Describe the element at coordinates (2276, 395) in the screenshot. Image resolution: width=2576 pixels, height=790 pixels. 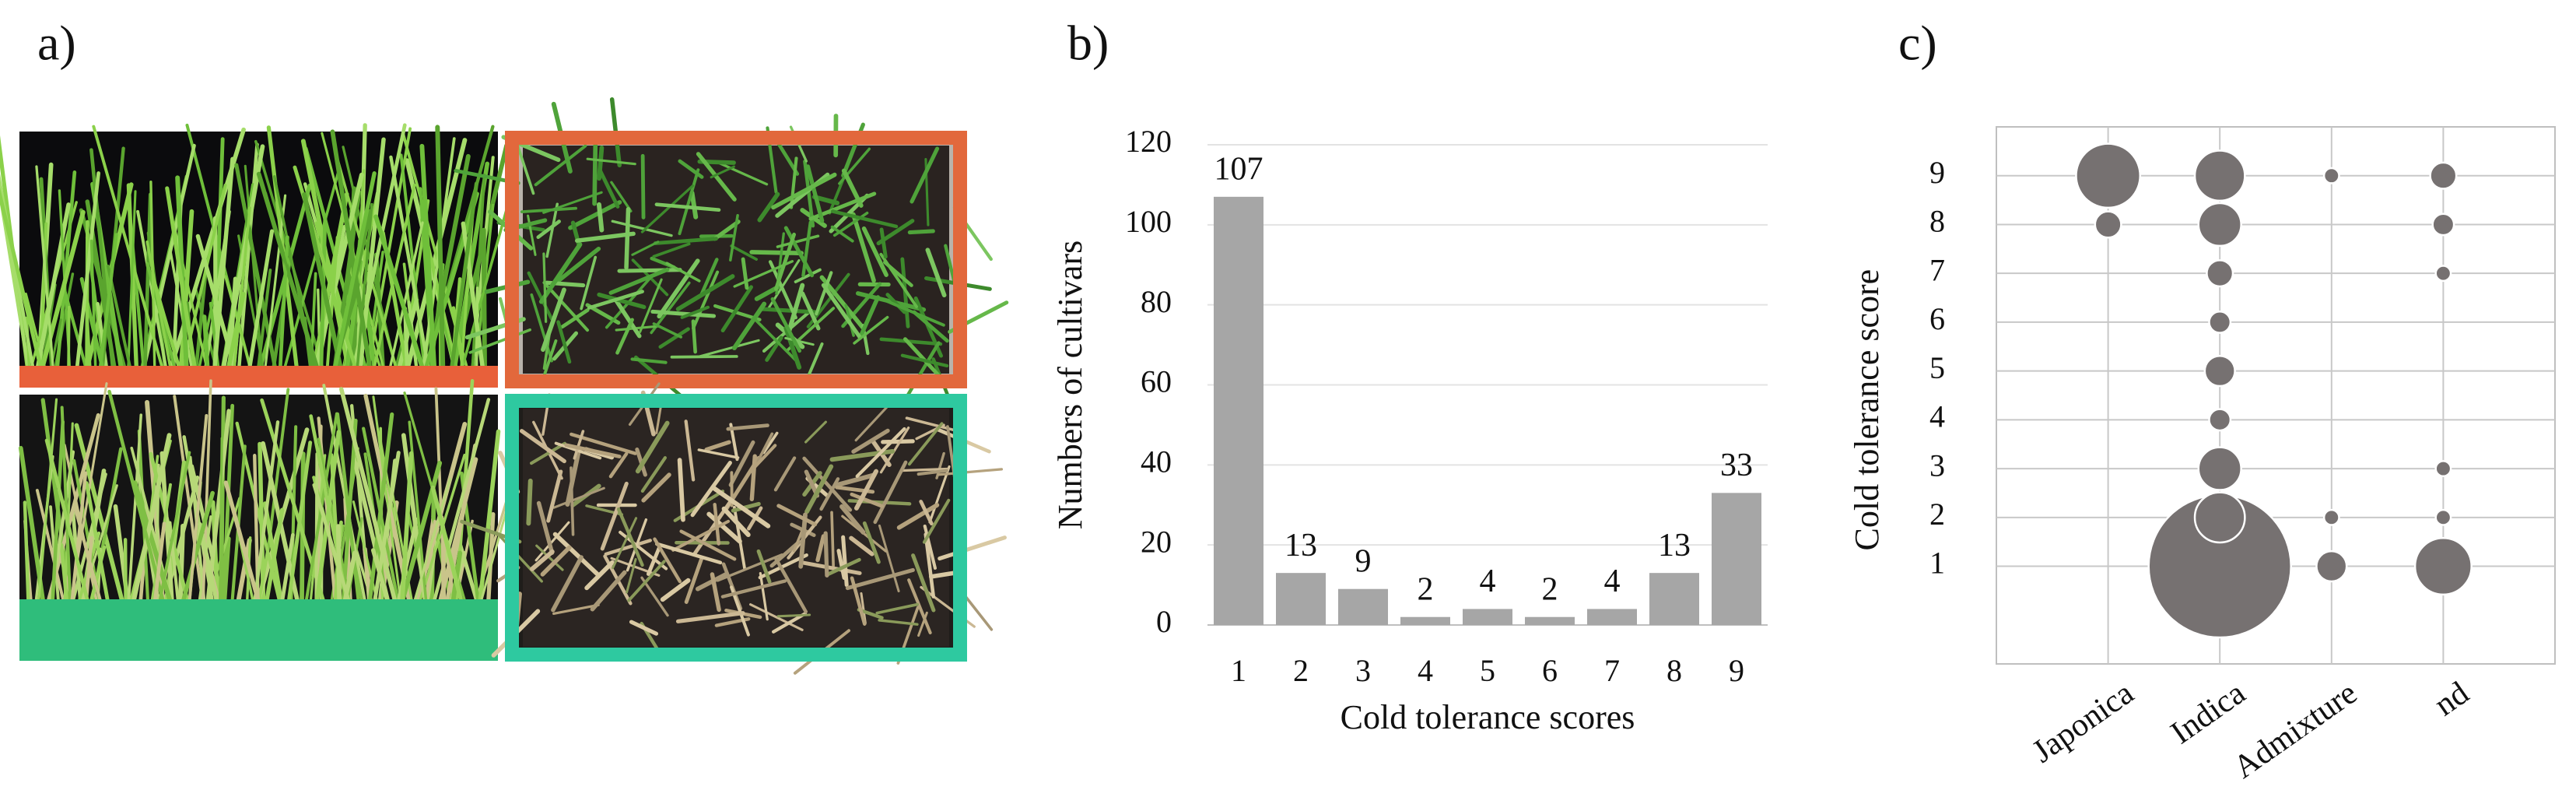
I see `plot-frame` at that location.